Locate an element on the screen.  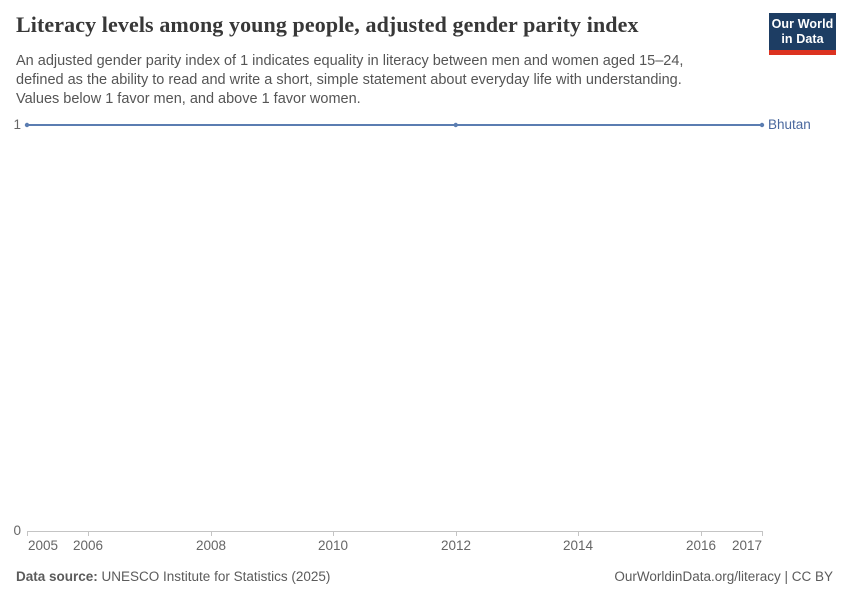
x-axis-tick-label: 2006 is located at coordinates (88, 545).